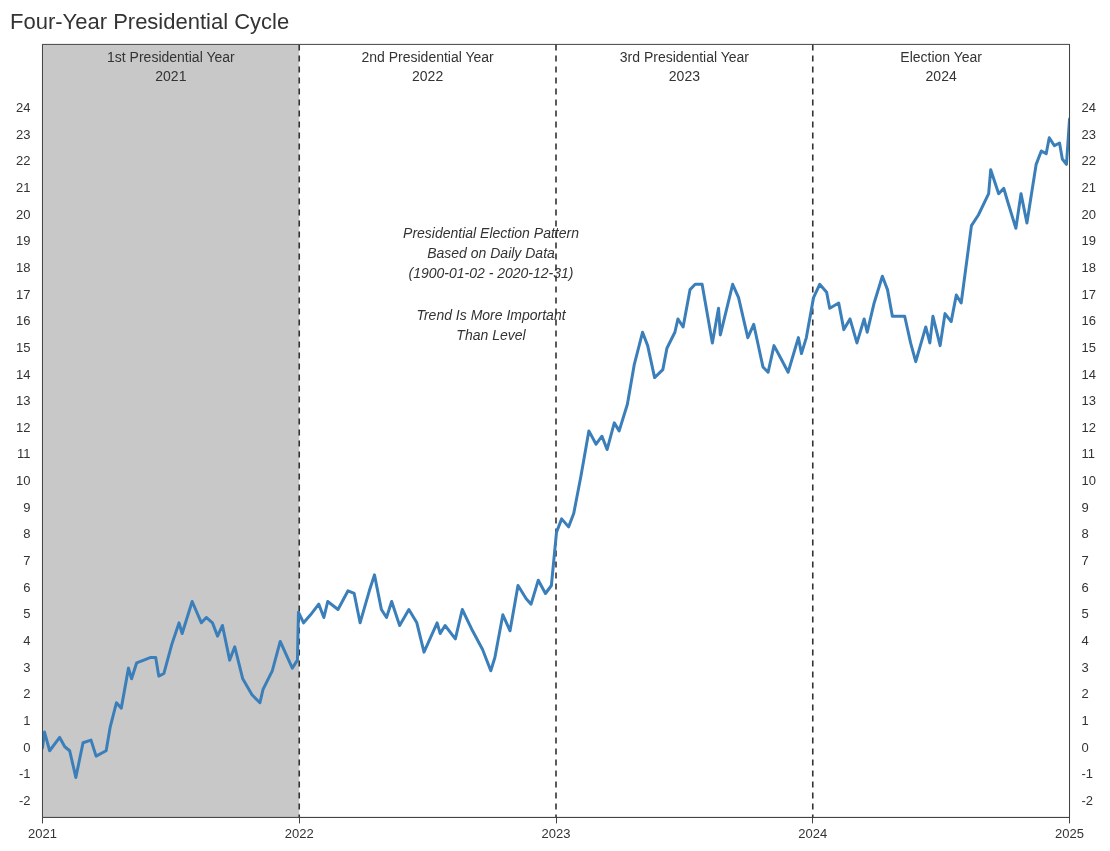  Describe the element at coordinates (1085, 747) in the screenshot. I see `y2-tick-label: 0` at that location.